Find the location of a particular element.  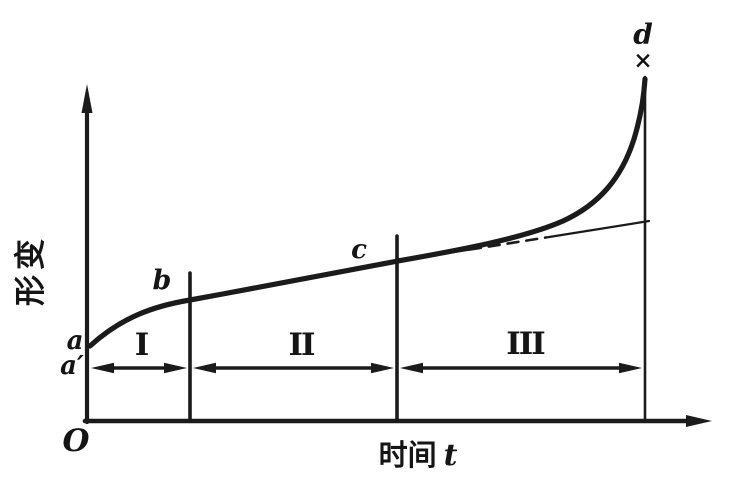

stage3-label: III is located at coordinates (526, 344).